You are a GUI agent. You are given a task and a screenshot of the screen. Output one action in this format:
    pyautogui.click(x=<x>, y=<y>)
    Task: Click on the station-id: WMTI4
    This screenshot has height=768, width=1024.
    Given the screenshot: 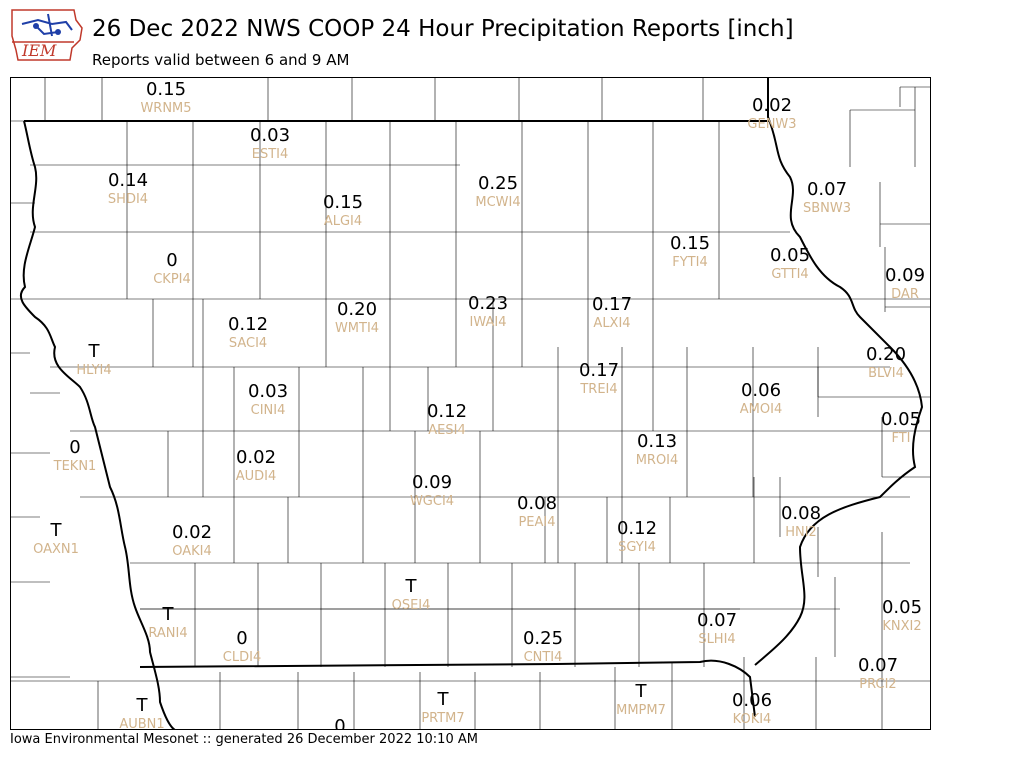 What is the action you would take?
    pyautogui.click(x=357, y=328)
    